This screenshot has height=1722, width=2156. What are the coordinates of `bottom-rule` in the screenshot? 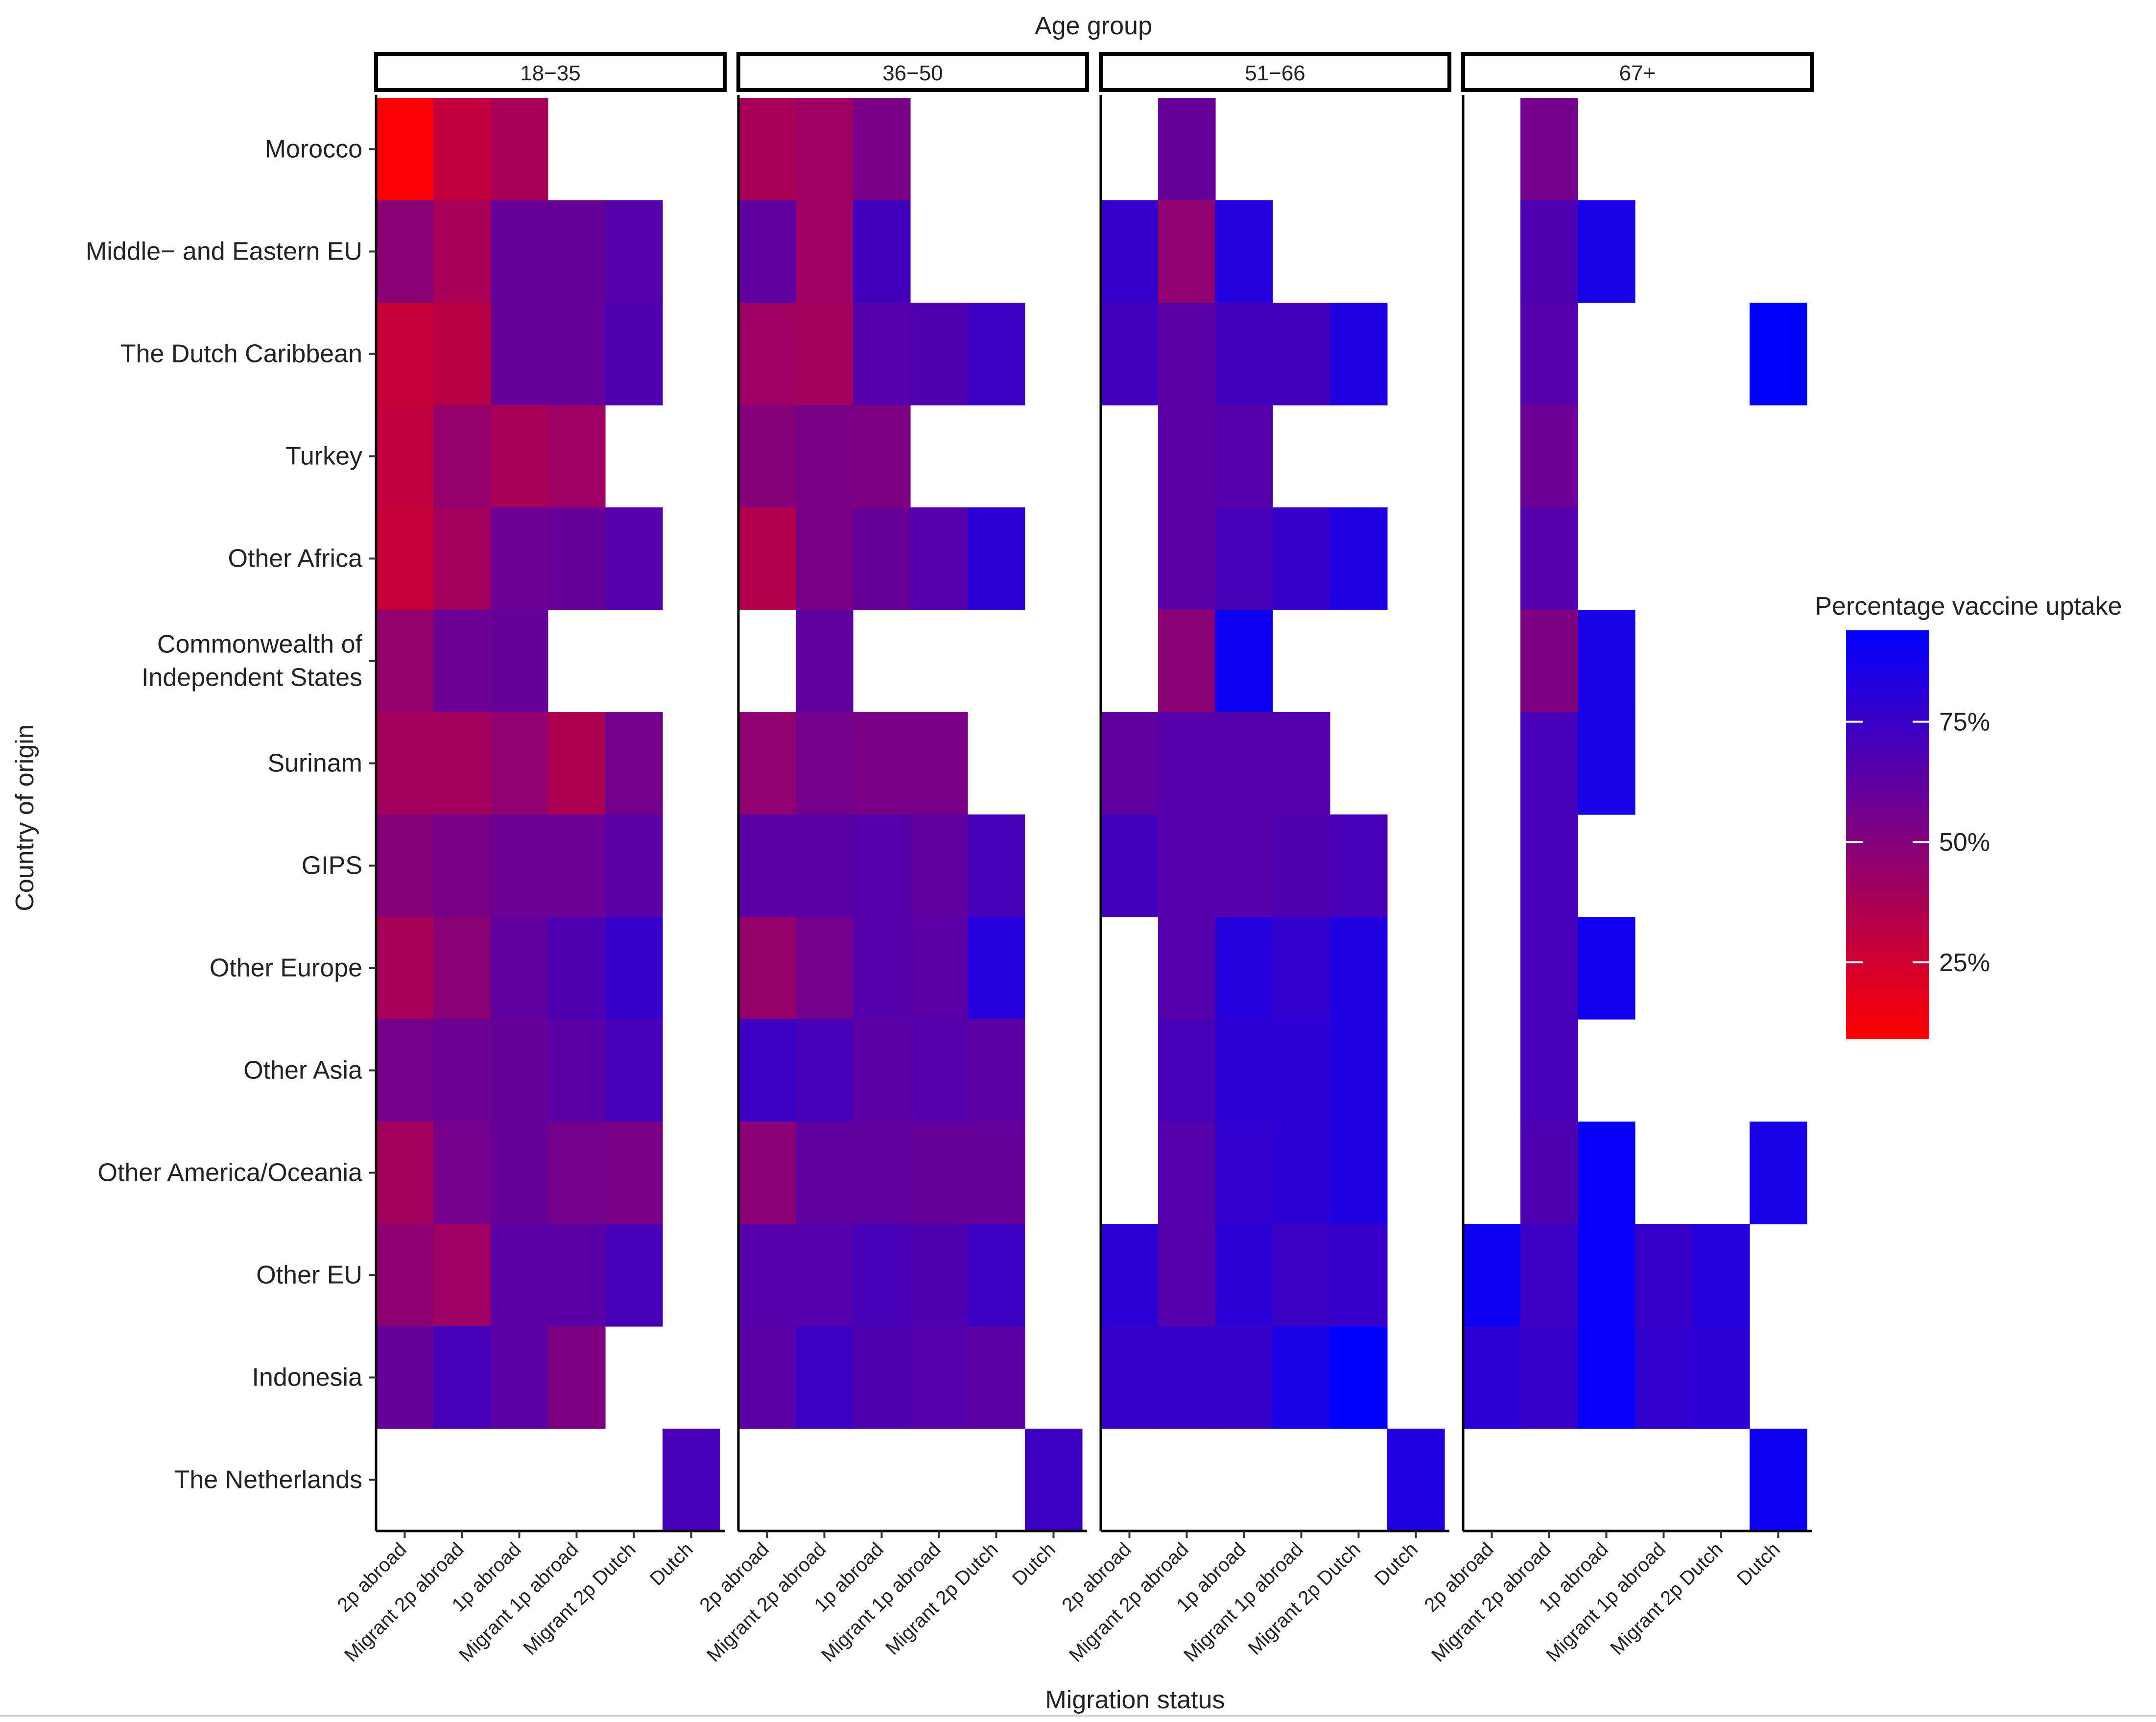 It's located at (1078, 1716).